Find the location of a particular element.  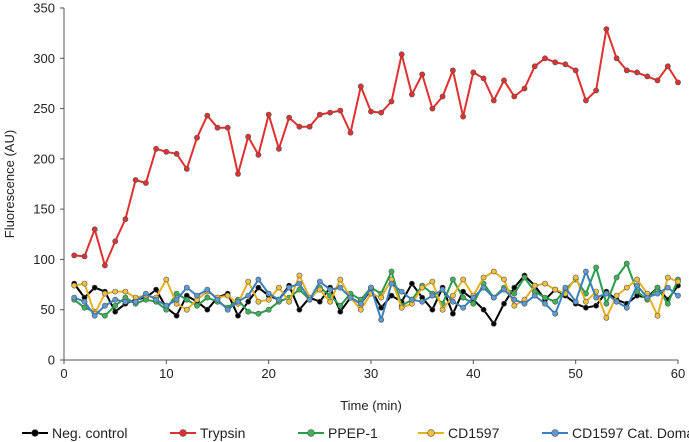

x-tick-label: 40 is located at coordinates (473, 373).